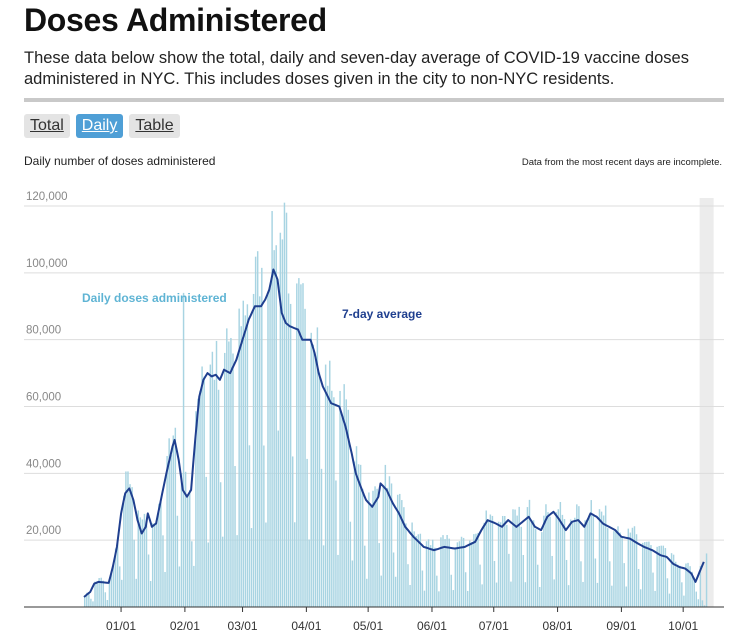 This screenshot has height=640, width=740. I want to click on x-tick-label: 01/01, so click(121, 626).